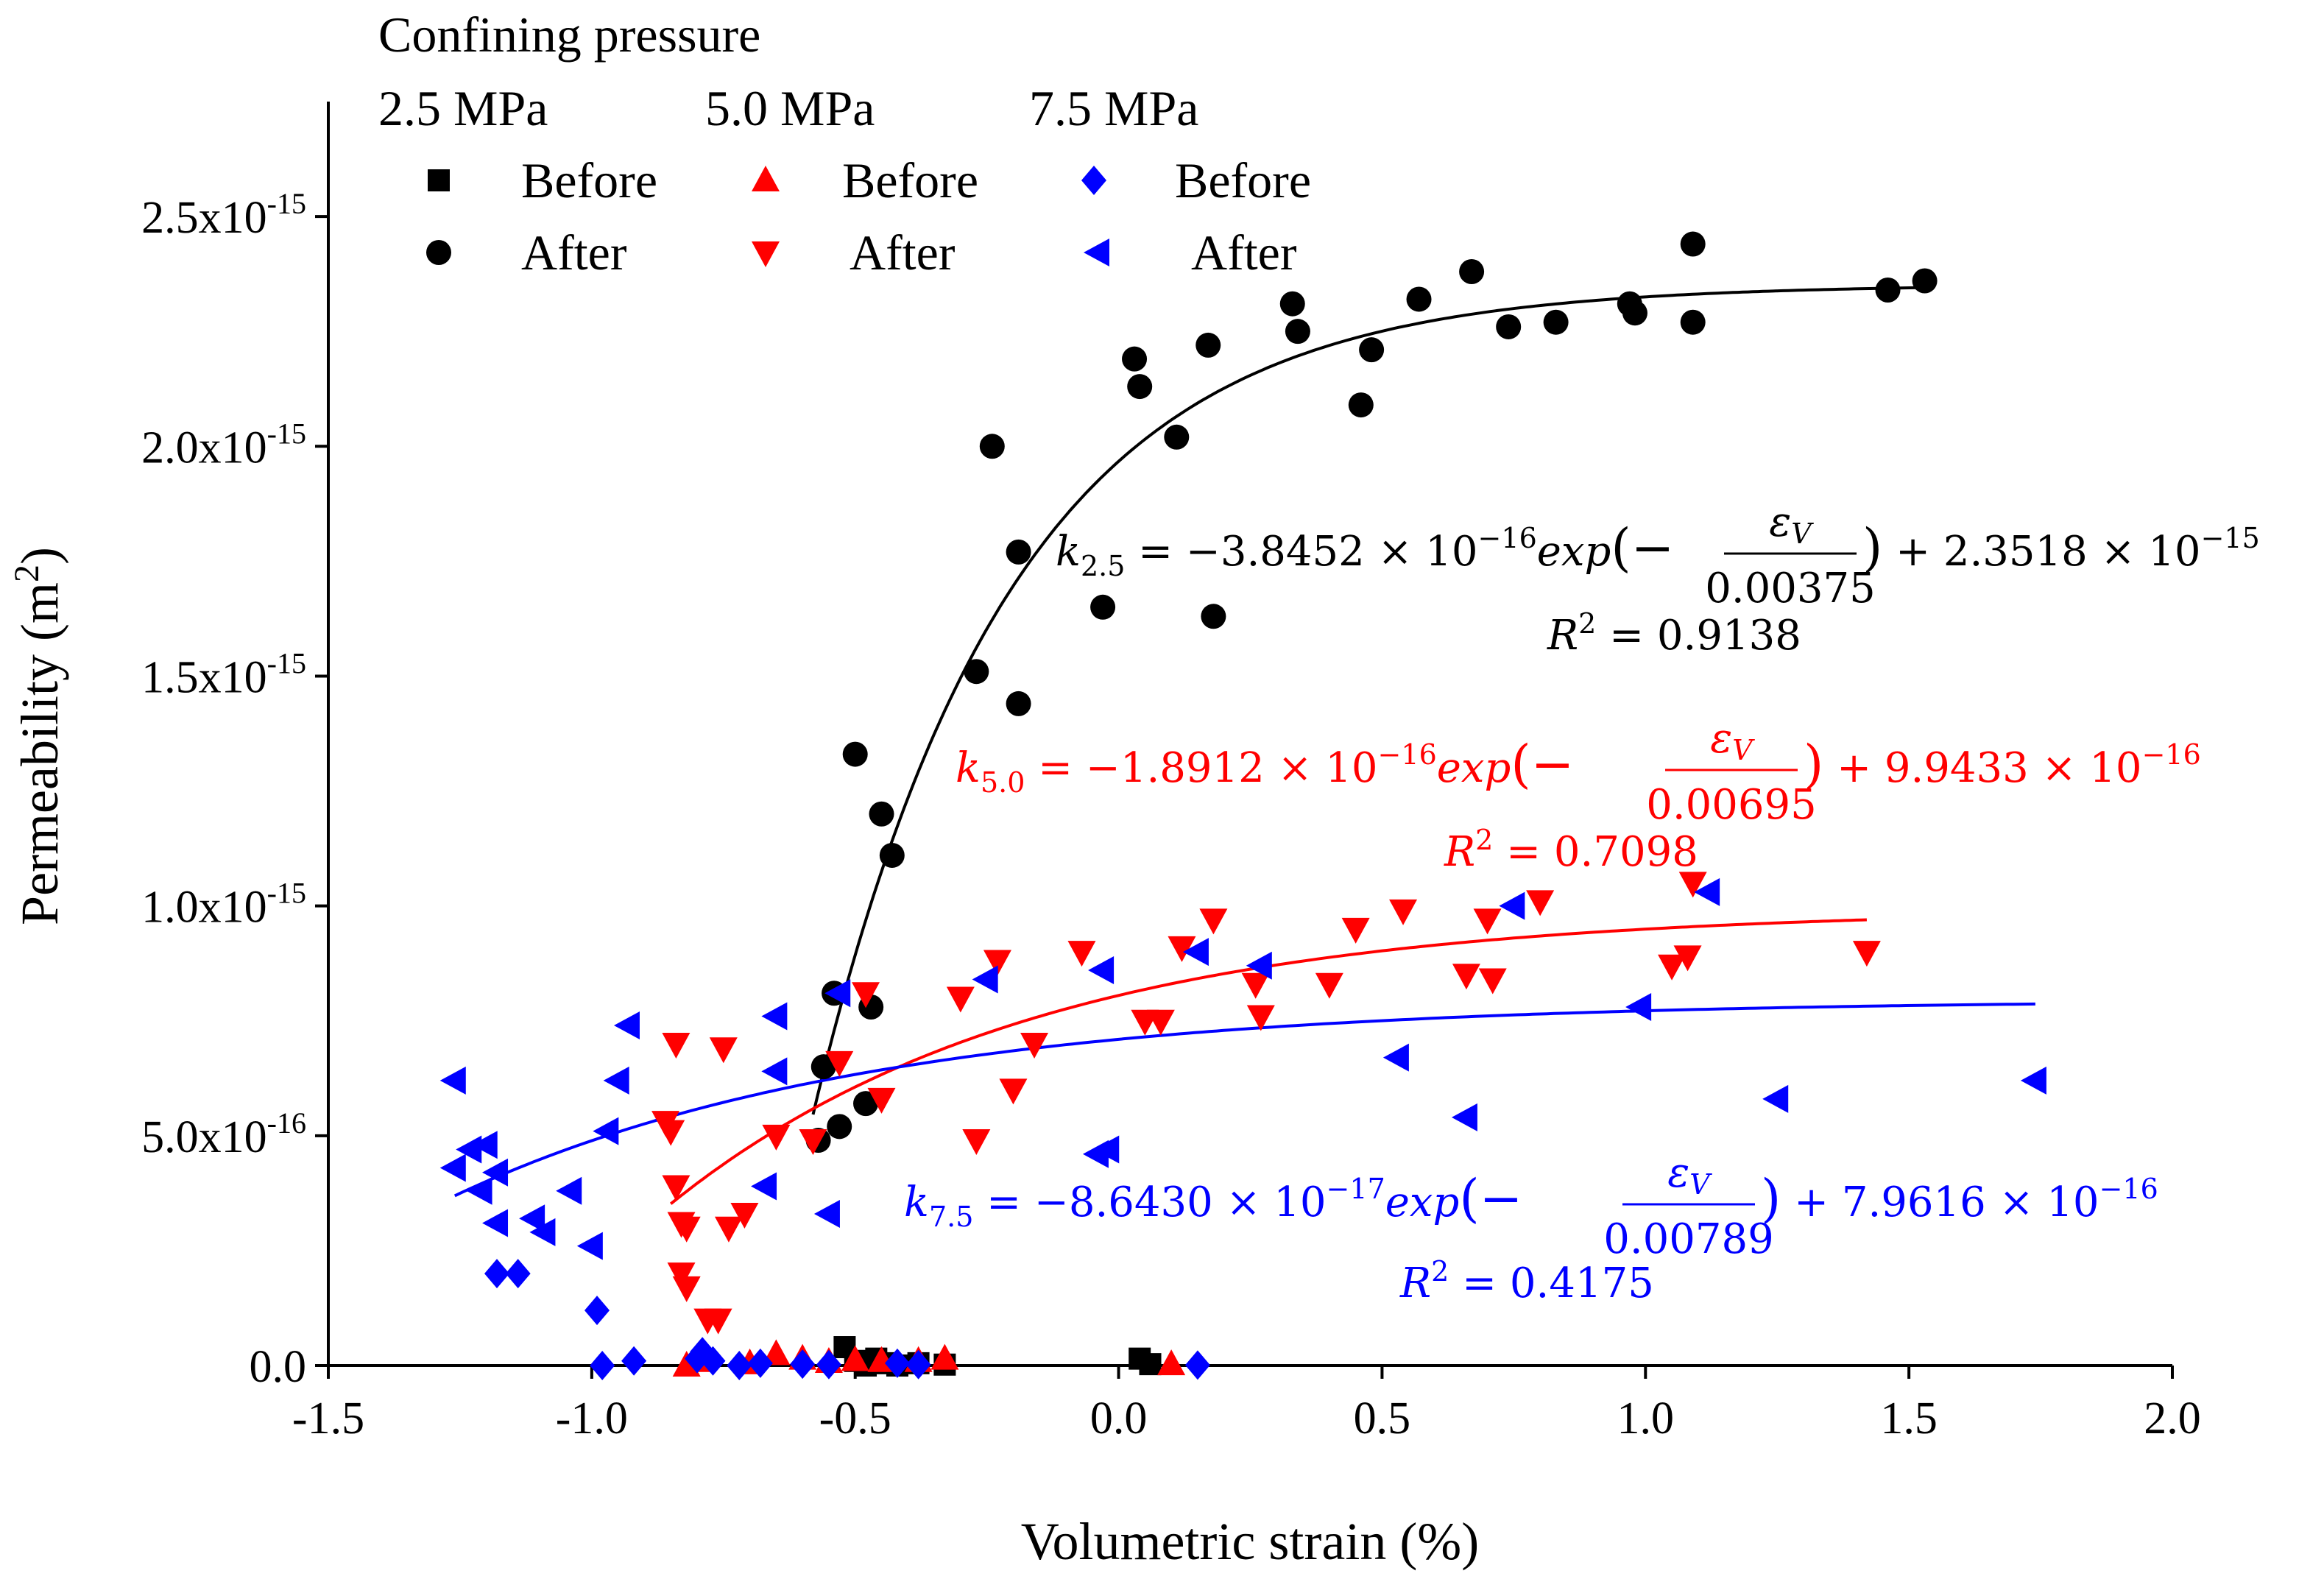  Describe the element at coordinates (855, 1418) in the screenshot. I see `x-tick-label: -0.5` at that location.